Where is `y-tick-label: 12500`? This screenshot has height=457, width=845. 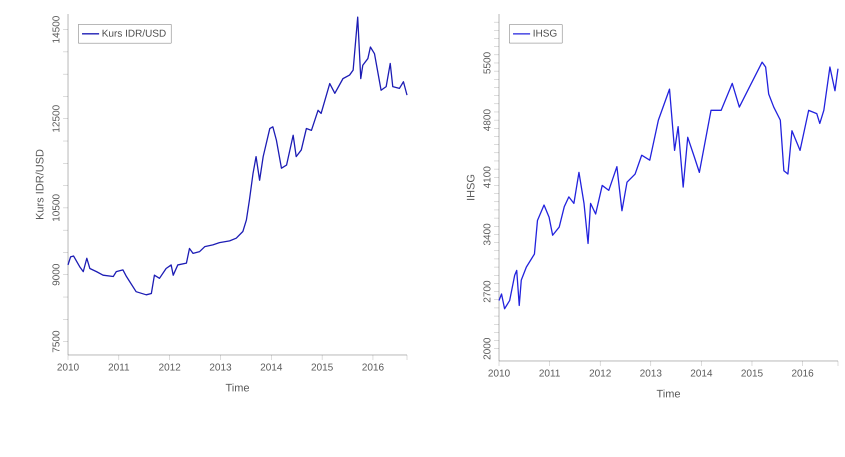 y-tick-label: 12500 is located at coordinates (56, 118).